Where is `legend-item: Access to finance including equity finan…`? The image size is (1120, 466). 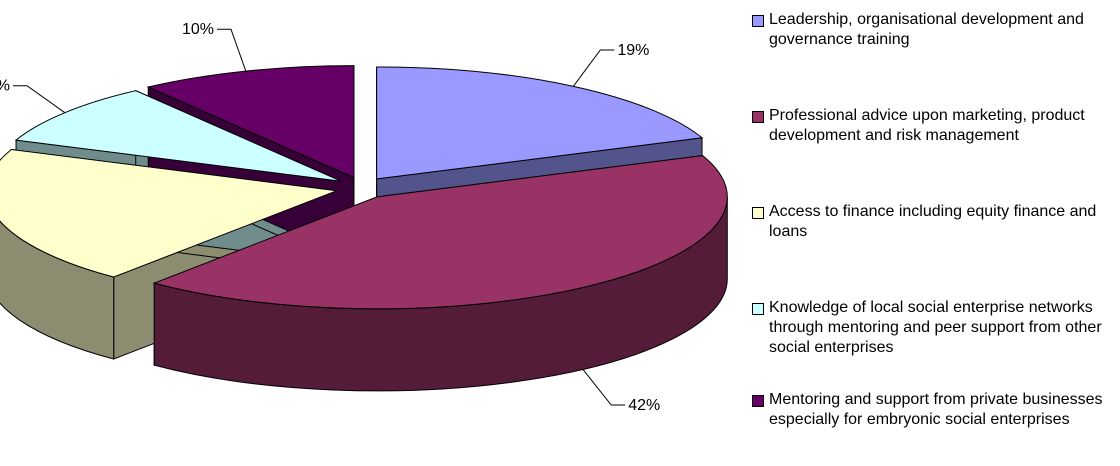 legend-item: Access to finance including equity finan… is located at coordinates (935, 222).